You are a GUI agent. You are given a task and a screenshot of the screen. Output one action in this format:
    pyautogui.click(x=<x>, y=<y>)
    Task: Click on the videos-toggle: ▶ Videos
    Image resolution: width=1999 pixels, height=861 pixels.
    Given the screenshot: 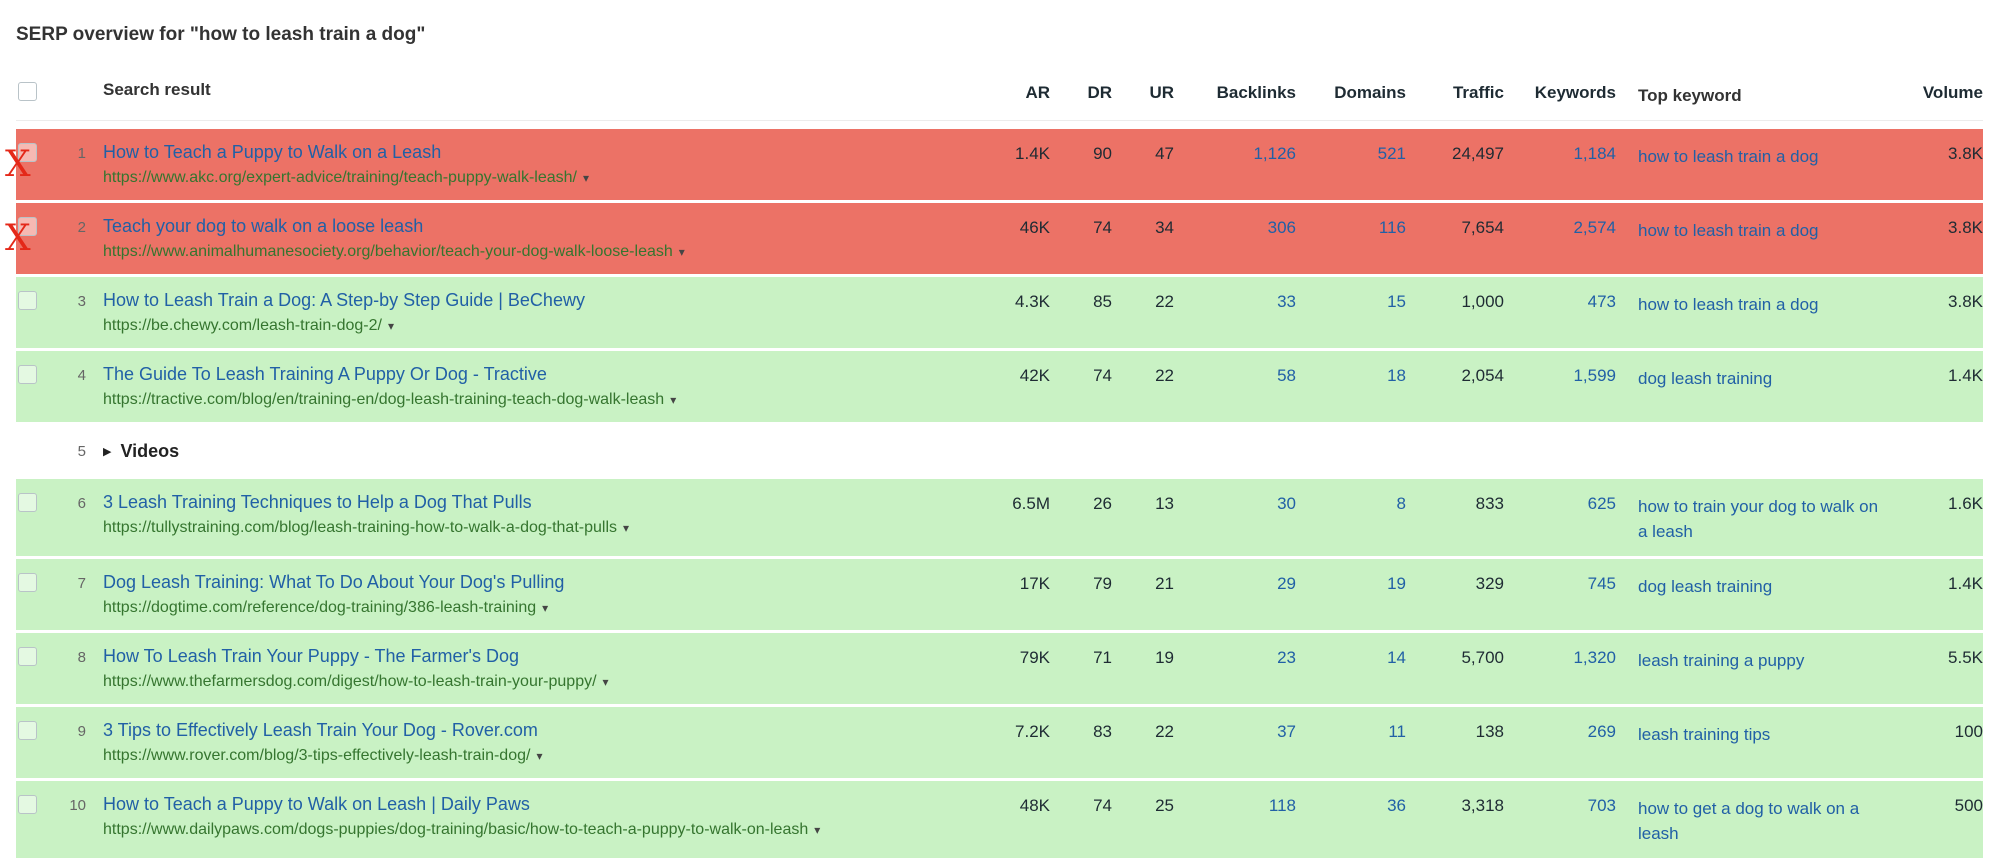 What is the action you would take?
    pyautogui.click(x=526, y=450)
    